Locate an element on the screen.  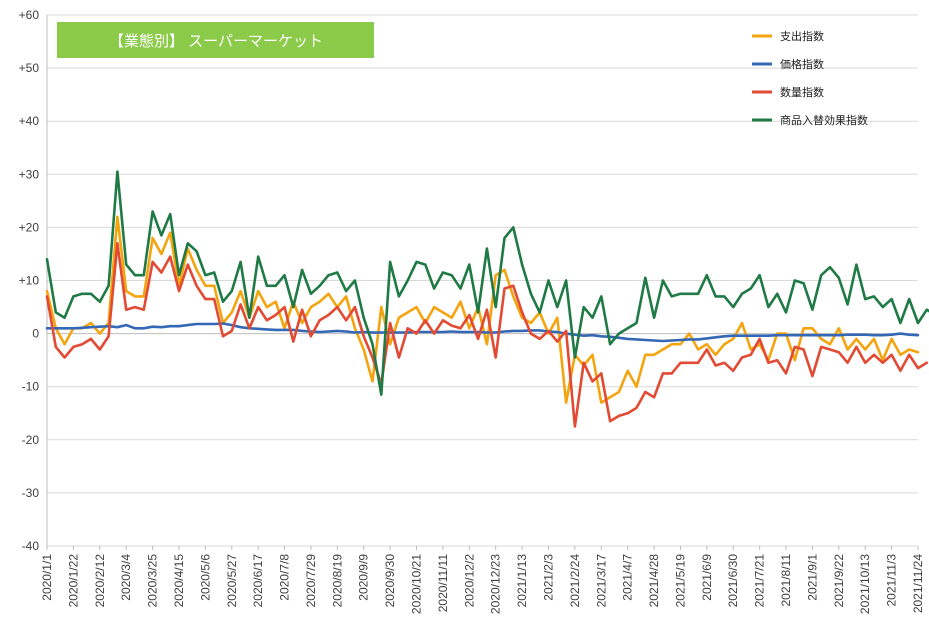
title-background is located at coordinates (215, 40).